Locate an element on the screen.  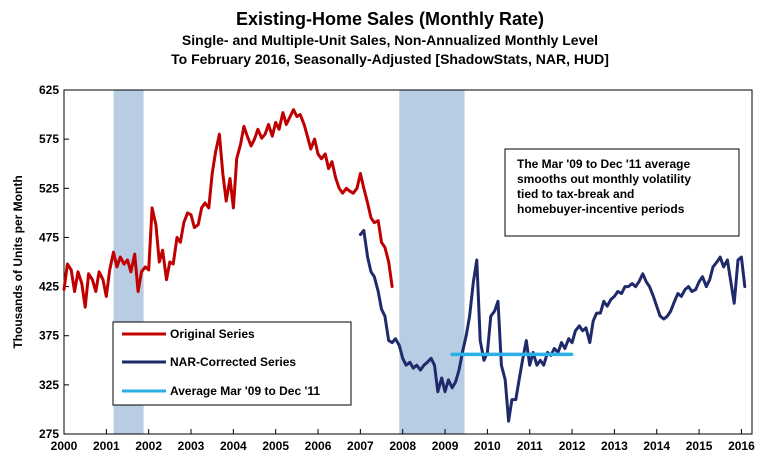
x-tick-label-4: 2004 is located at coordinates (233, 446).